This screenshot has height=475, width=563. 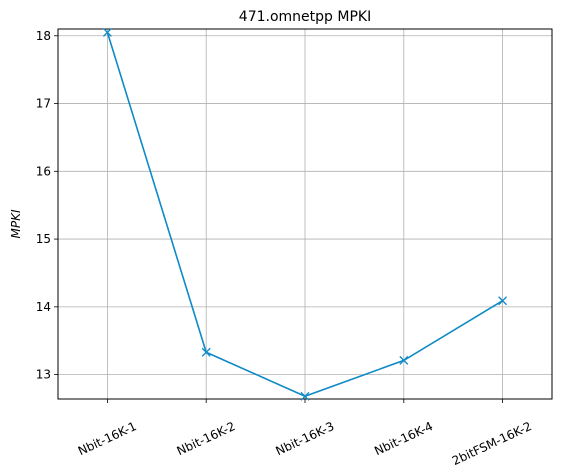 I want to click on x-tick-label: Nbit-16K-3, so click(x=304, y=438).